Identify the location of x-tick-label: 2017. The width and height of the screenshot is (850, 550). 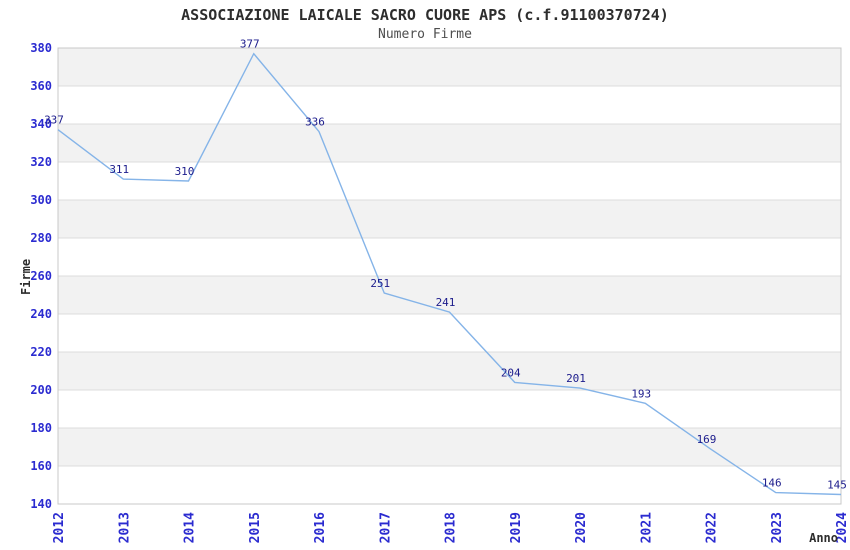
(385, 527).